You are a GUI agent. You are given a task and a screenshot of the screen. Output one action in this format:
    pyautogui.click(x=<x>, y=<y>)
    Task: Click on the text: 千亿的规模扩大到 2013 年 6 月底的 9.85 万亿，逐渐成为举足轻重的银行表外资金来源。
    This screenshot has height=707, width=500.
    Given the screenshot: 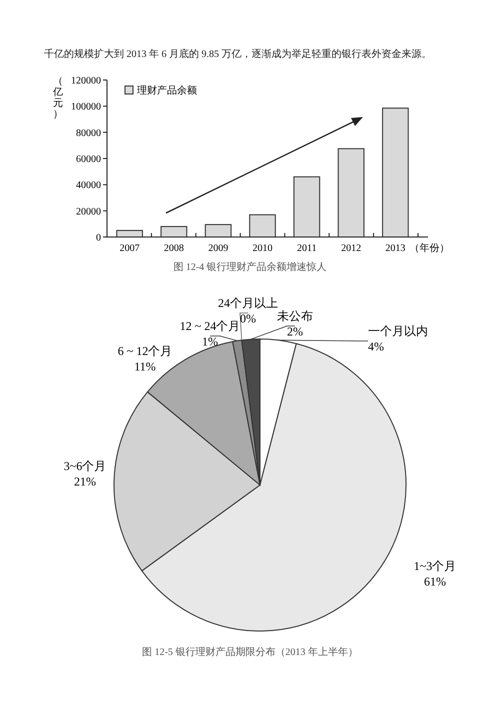 What is the action you would take?
    pyautogui.click(x=238, y=54)
    